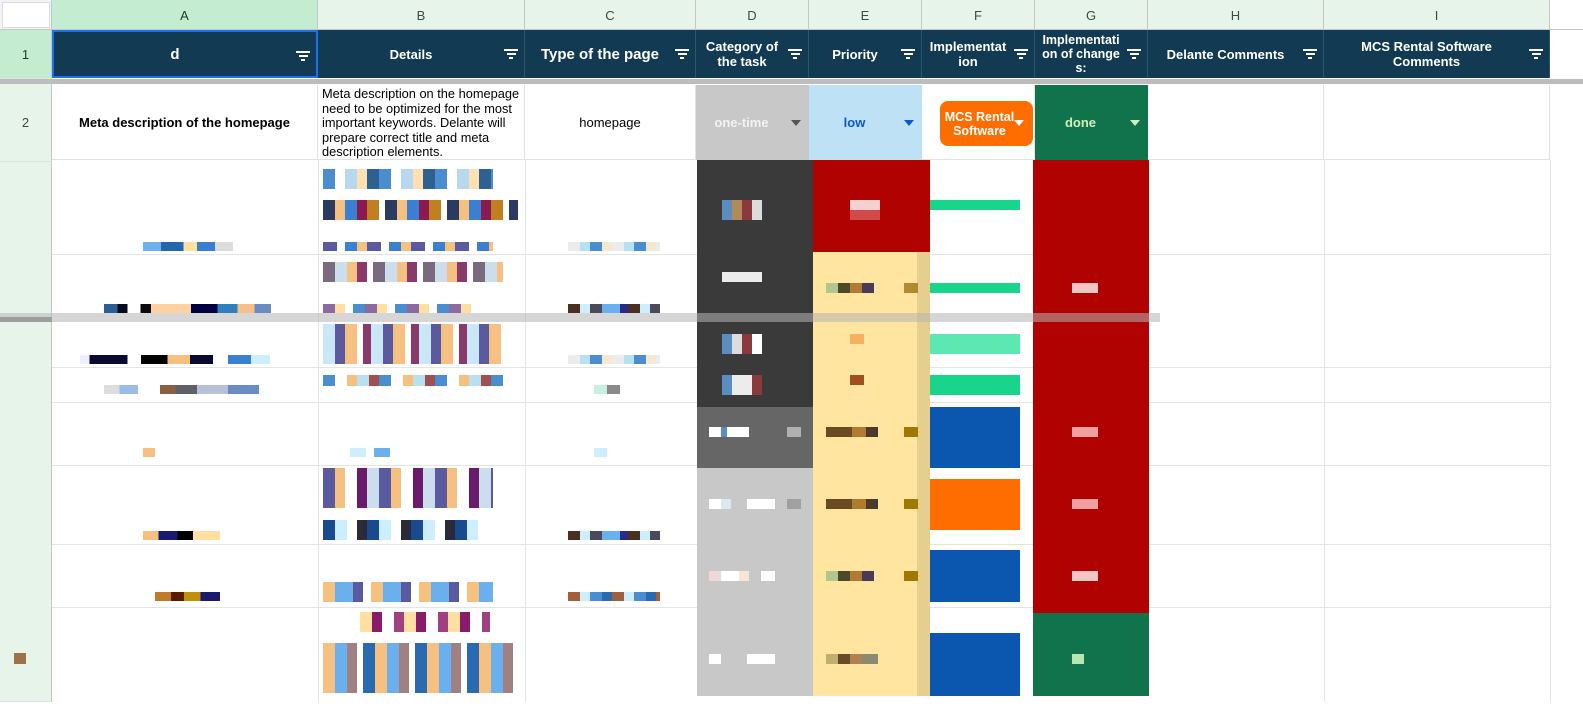 The height and width of the screenshot is (716, 1583). Describe the element at coordinates (752, 15) in the screenshot. I see `column-header-d: D` at that location.